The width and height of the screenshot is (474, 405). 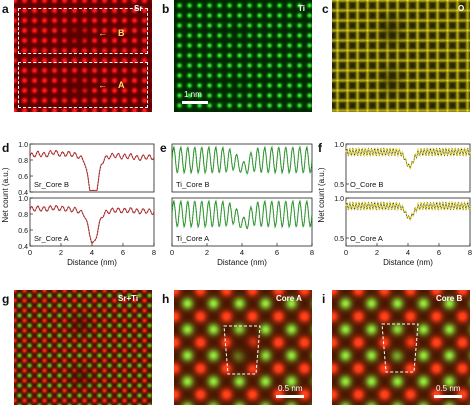 What do you see at coordinates (448, 396) in the screenshot?
I see `scale-bar-i` at bounding box center [448, 396].